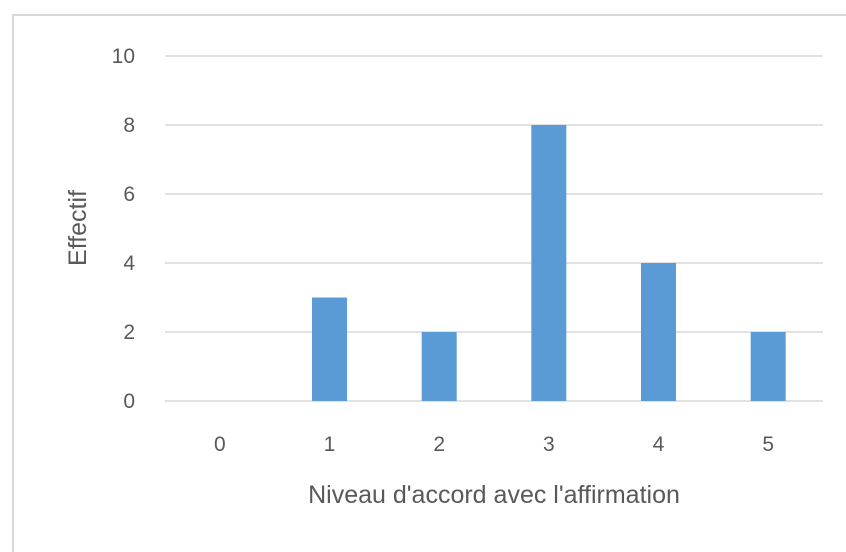 Image resolution: width=846 pixels, height=552 pixels. Describe the element at coordinates (78, 228) in the screenshot. I see `y-axis-title: Effectif` at that location.